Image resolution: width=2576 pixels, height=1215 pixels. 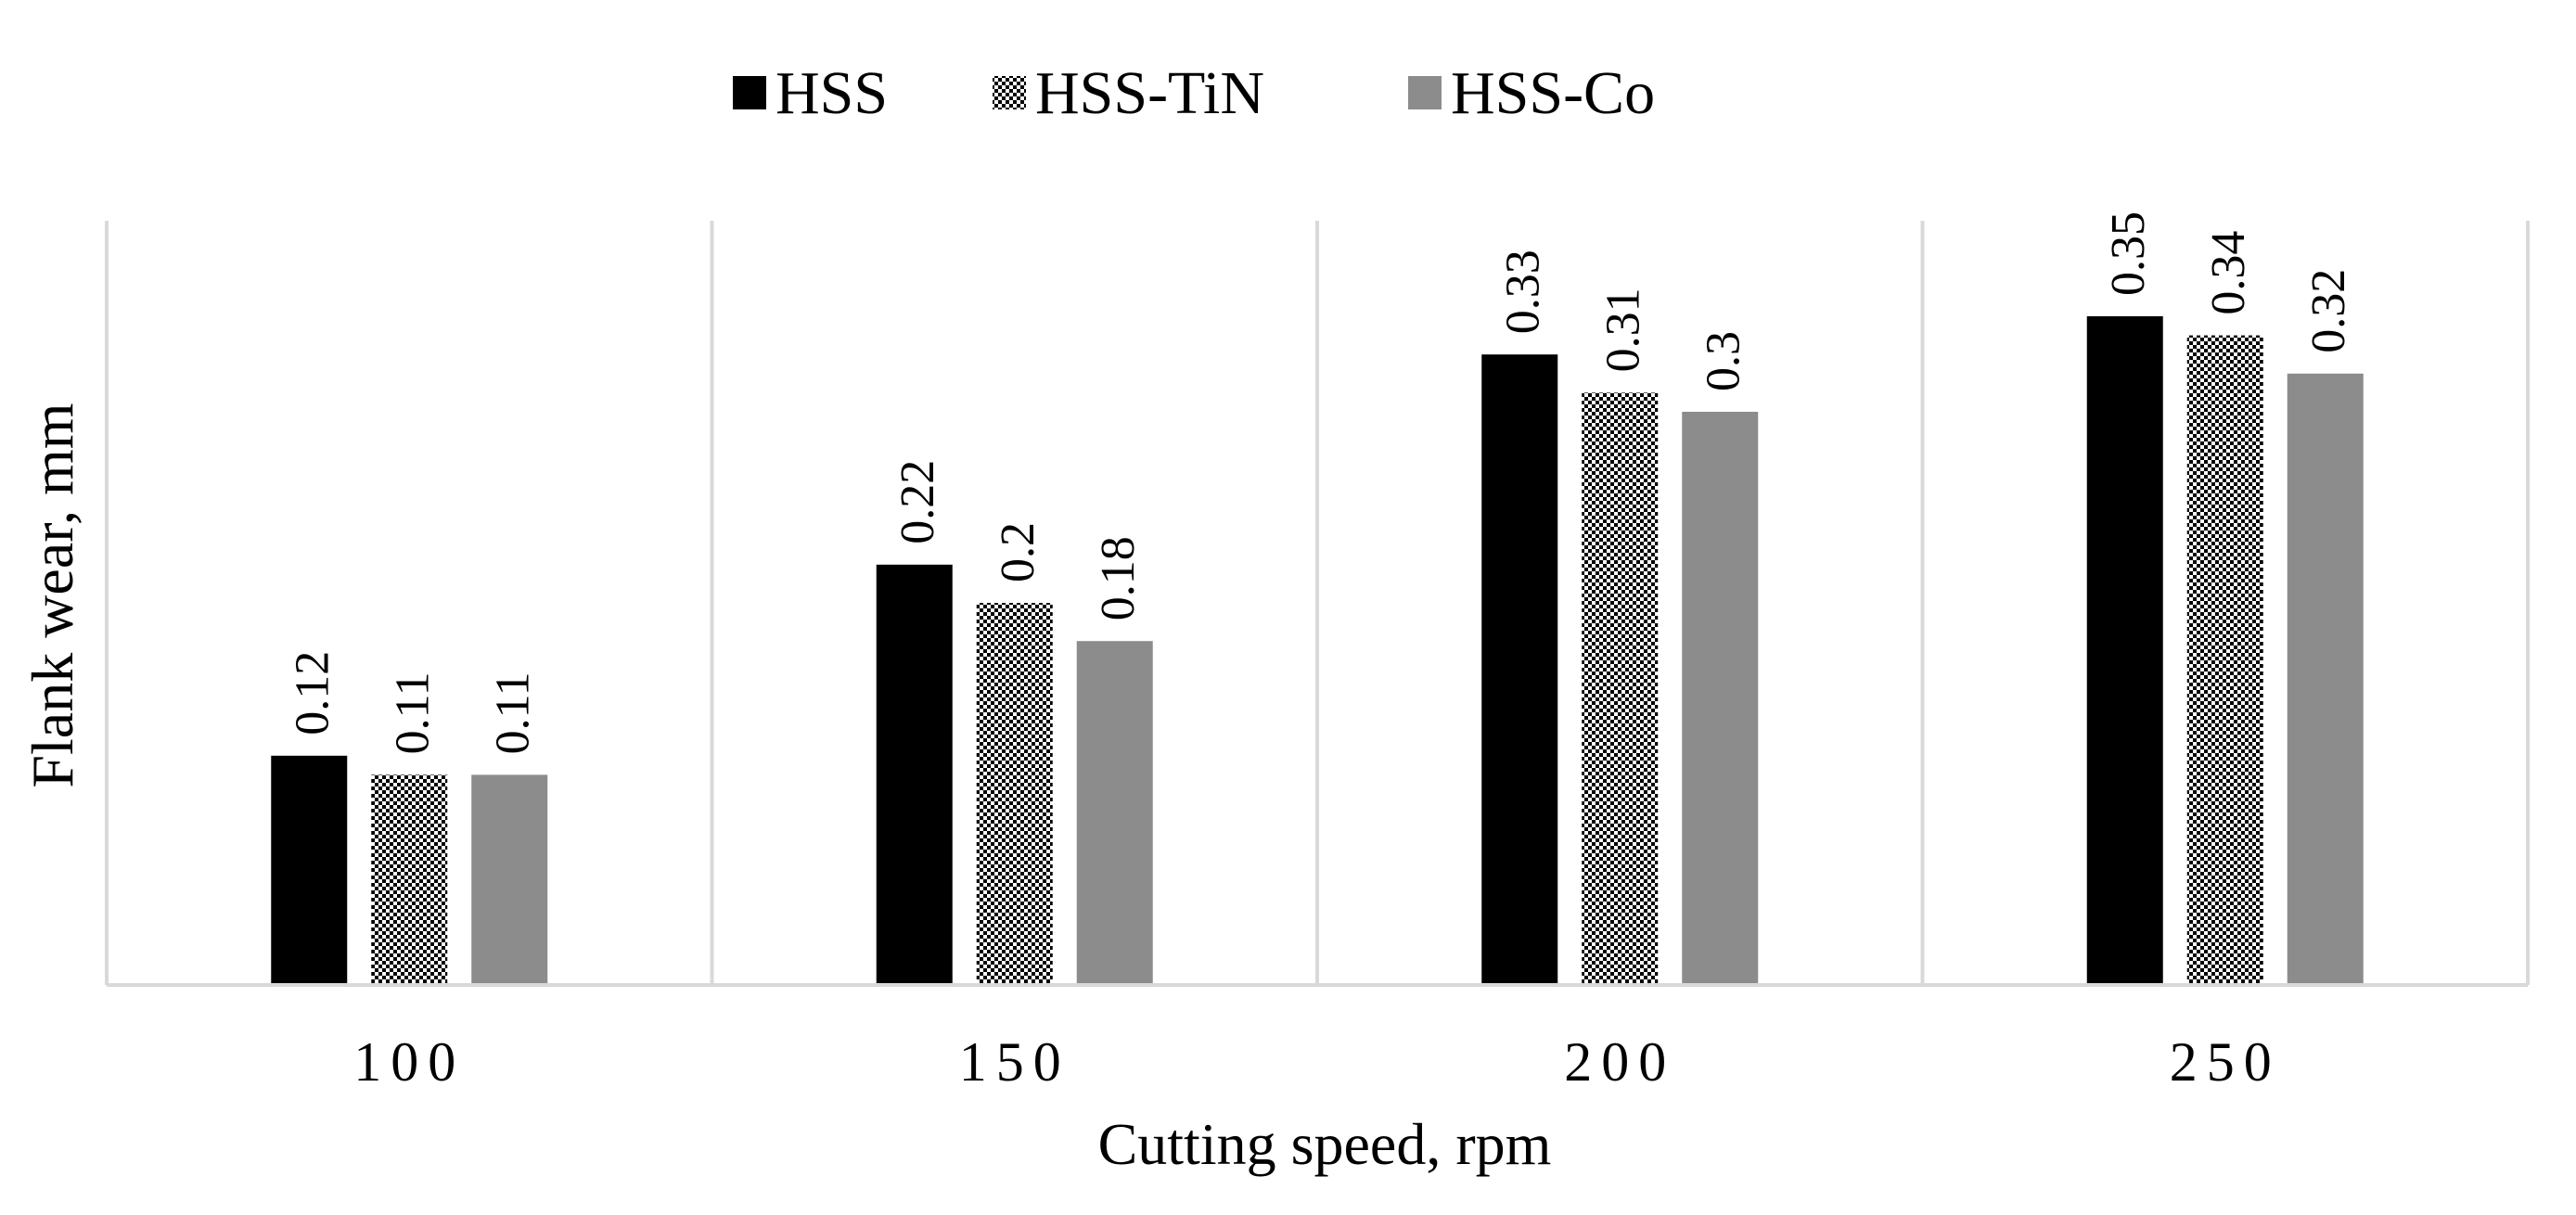 What do you see at coordinates (2228, 273) in the screenshot?
I see `data-label: 0.34` at bounding box center [2228, 273].